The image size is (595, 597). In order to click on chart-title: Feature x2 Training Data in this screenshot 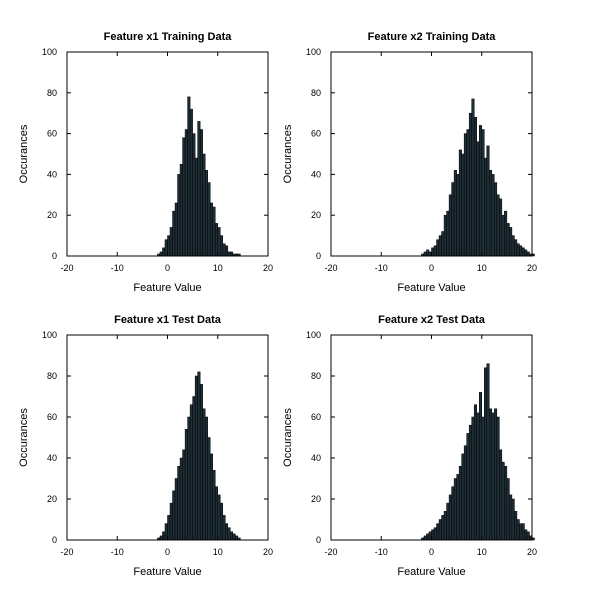, I will do `click(432, 37)`.